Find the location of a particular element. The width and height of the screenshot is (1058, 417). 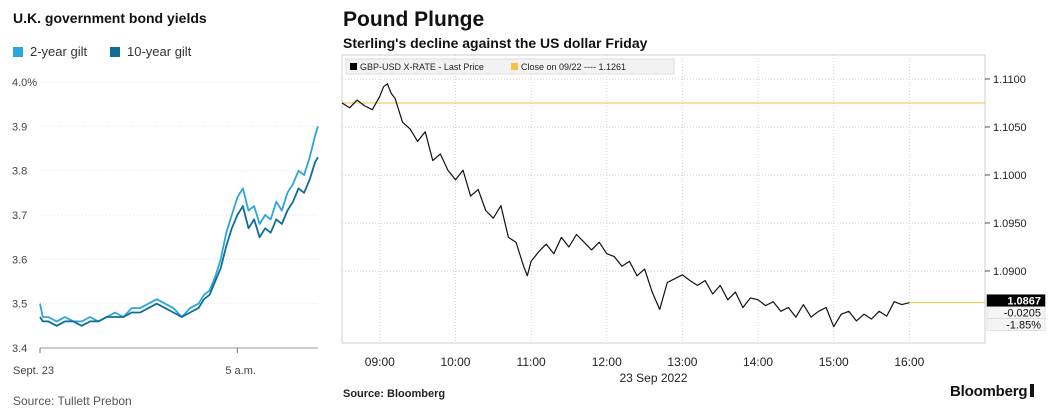

right-x-tick-label: 14:00 is located at coordinates (758, 362).